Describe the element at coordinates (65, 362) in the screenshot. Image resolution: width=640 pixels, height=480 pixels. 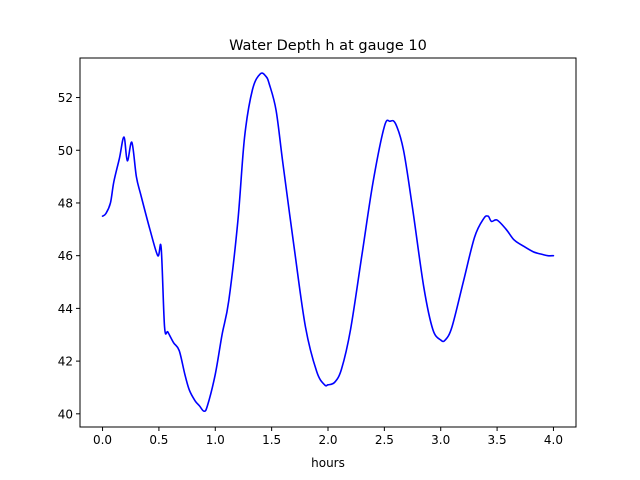
I see `y-tick-label: 42` at that location.